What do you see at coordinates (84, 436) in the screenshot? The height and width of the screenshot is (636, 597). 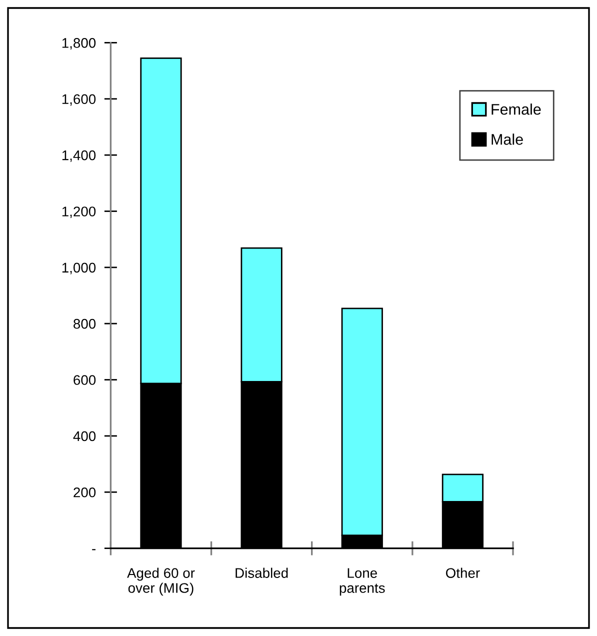 I see `y-tick-label: 400` at bounding box center [84, 436].